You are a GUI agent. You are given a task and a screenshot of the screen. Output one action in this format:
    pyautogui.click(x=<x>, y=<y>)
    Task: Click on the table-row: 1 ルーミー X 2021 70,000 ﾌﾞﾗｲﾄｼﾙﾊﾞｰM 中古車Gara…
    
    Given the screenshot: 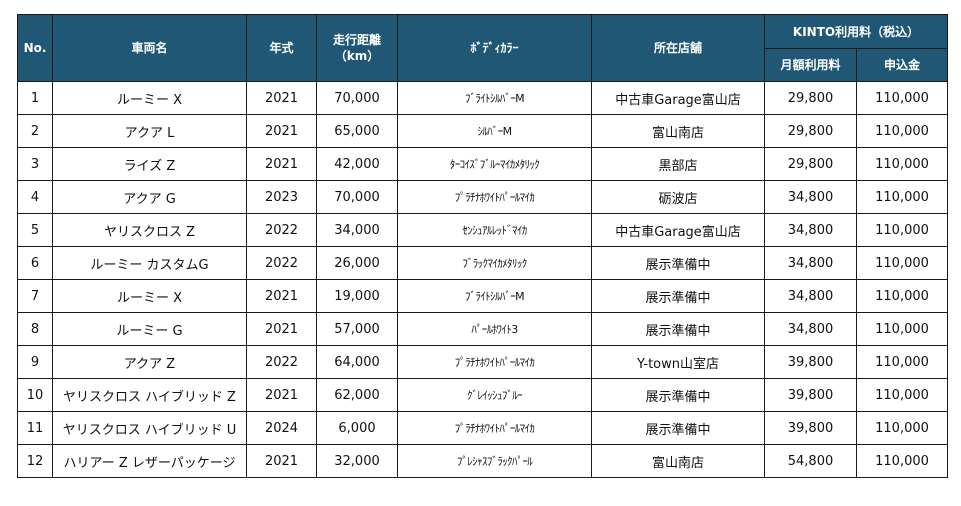 What is the action you would take?
    pyautogui.click(x=483, y=98)
    